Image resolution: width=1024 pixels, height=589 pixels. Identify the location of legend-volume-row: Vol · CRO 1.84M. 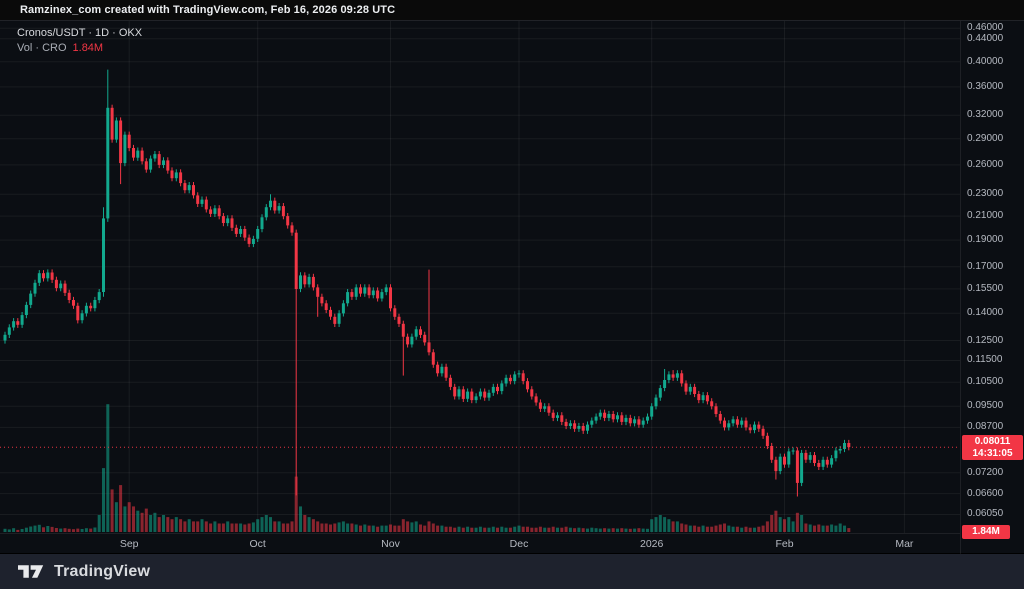
(79, 48).